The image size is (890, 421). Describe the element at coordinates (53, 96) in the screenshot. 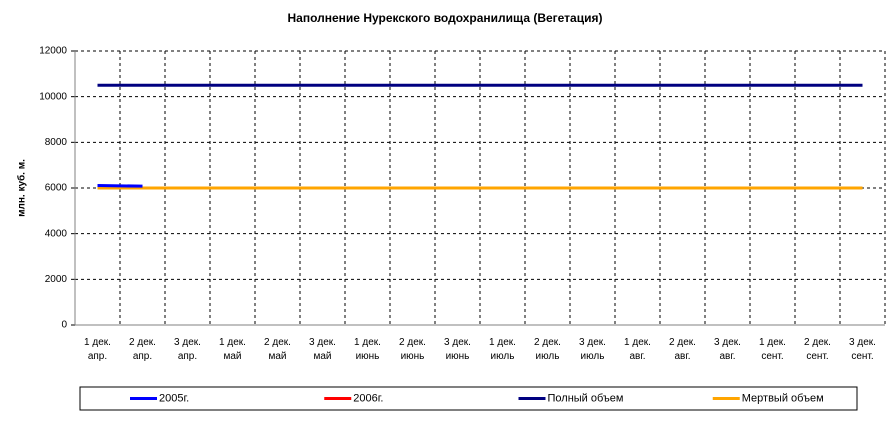

I see `y-tick-label: 10000` at that location.